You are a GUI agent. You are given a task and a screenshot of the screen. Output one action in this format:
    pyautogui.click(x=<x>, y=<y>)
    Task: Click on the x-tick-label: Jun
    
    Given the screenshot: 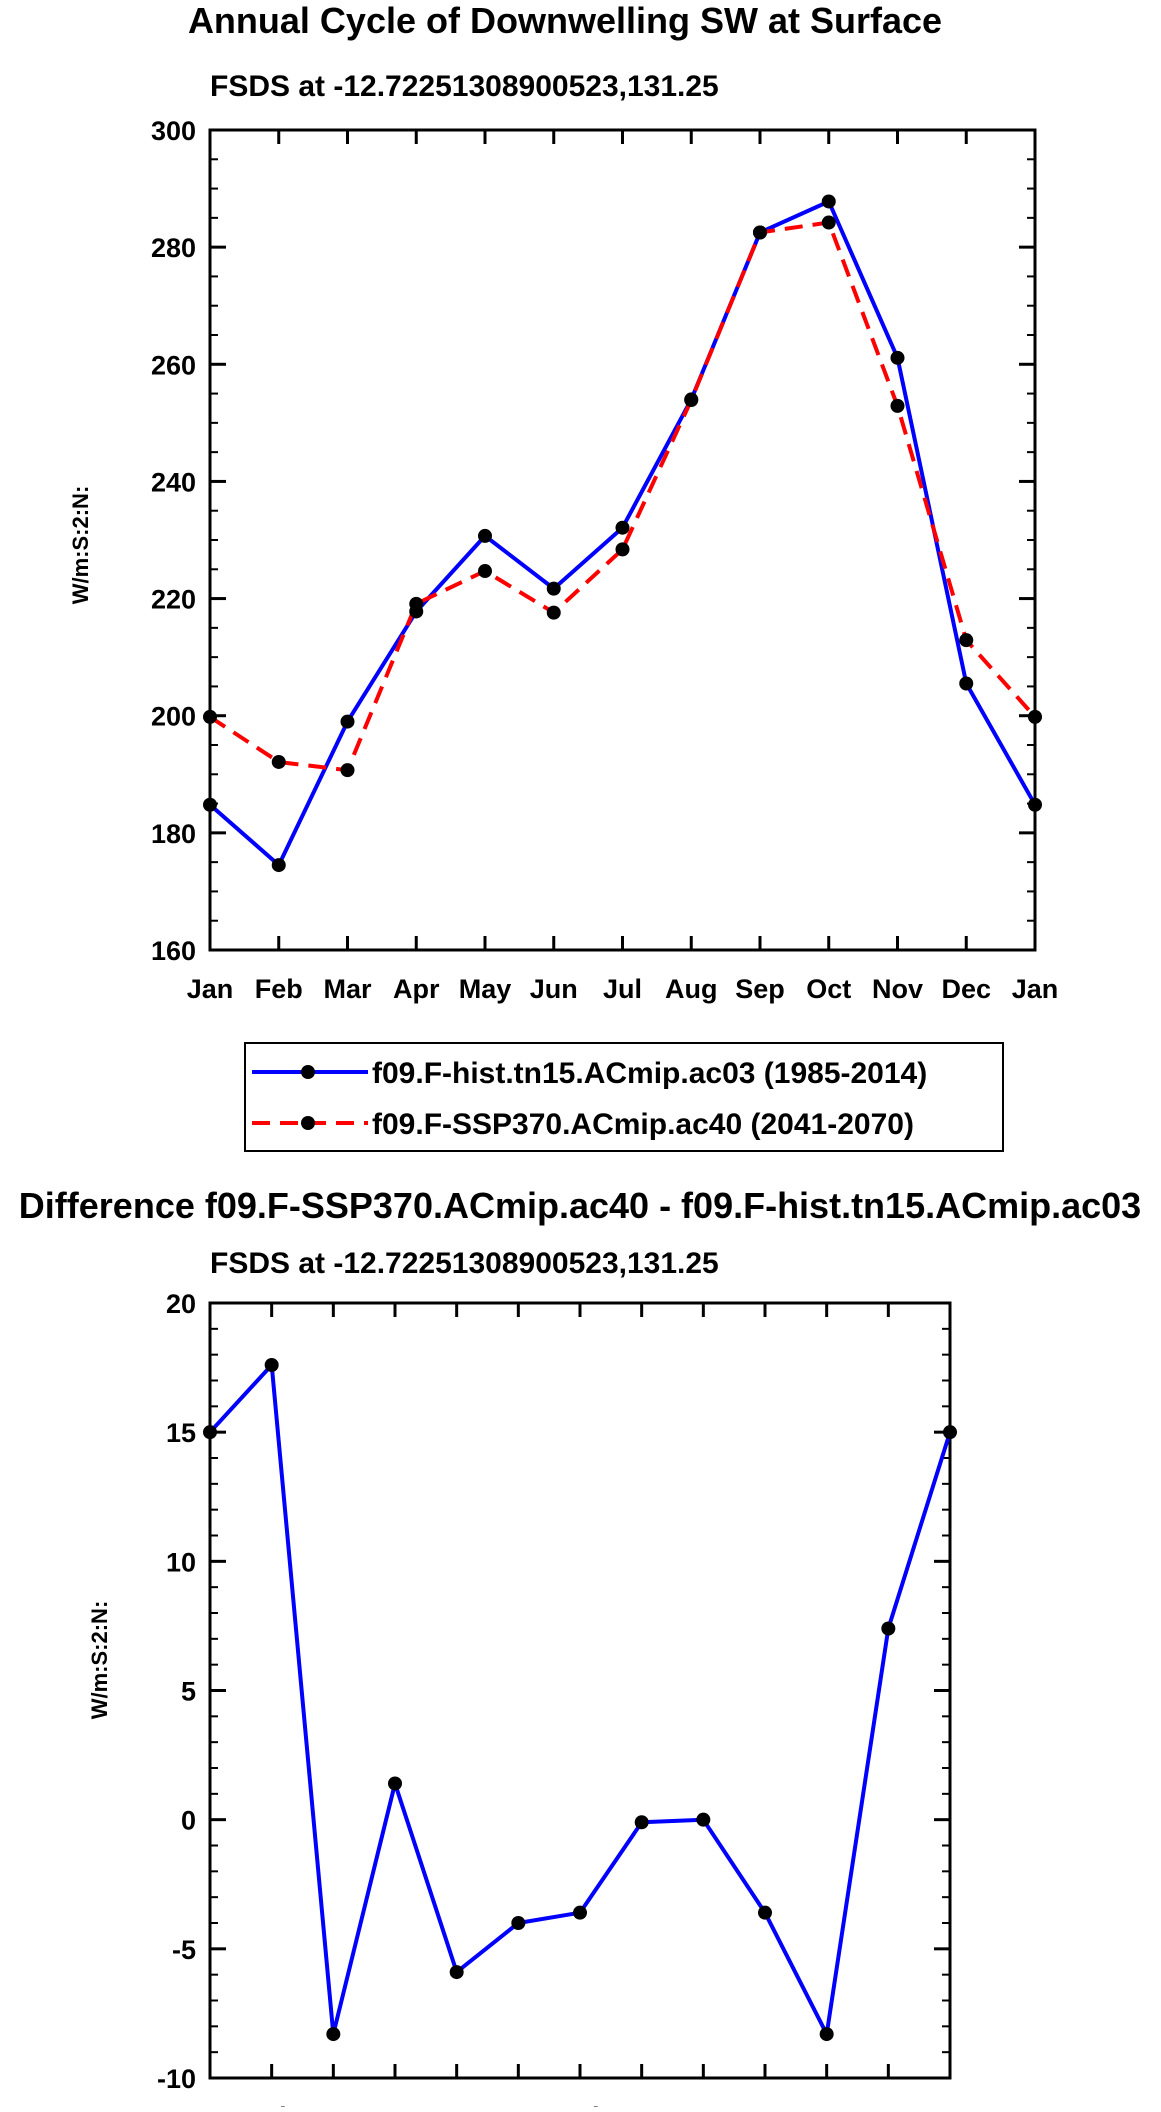 What is the action you would take?
    pyautogui.click(x=554, y=989)
    